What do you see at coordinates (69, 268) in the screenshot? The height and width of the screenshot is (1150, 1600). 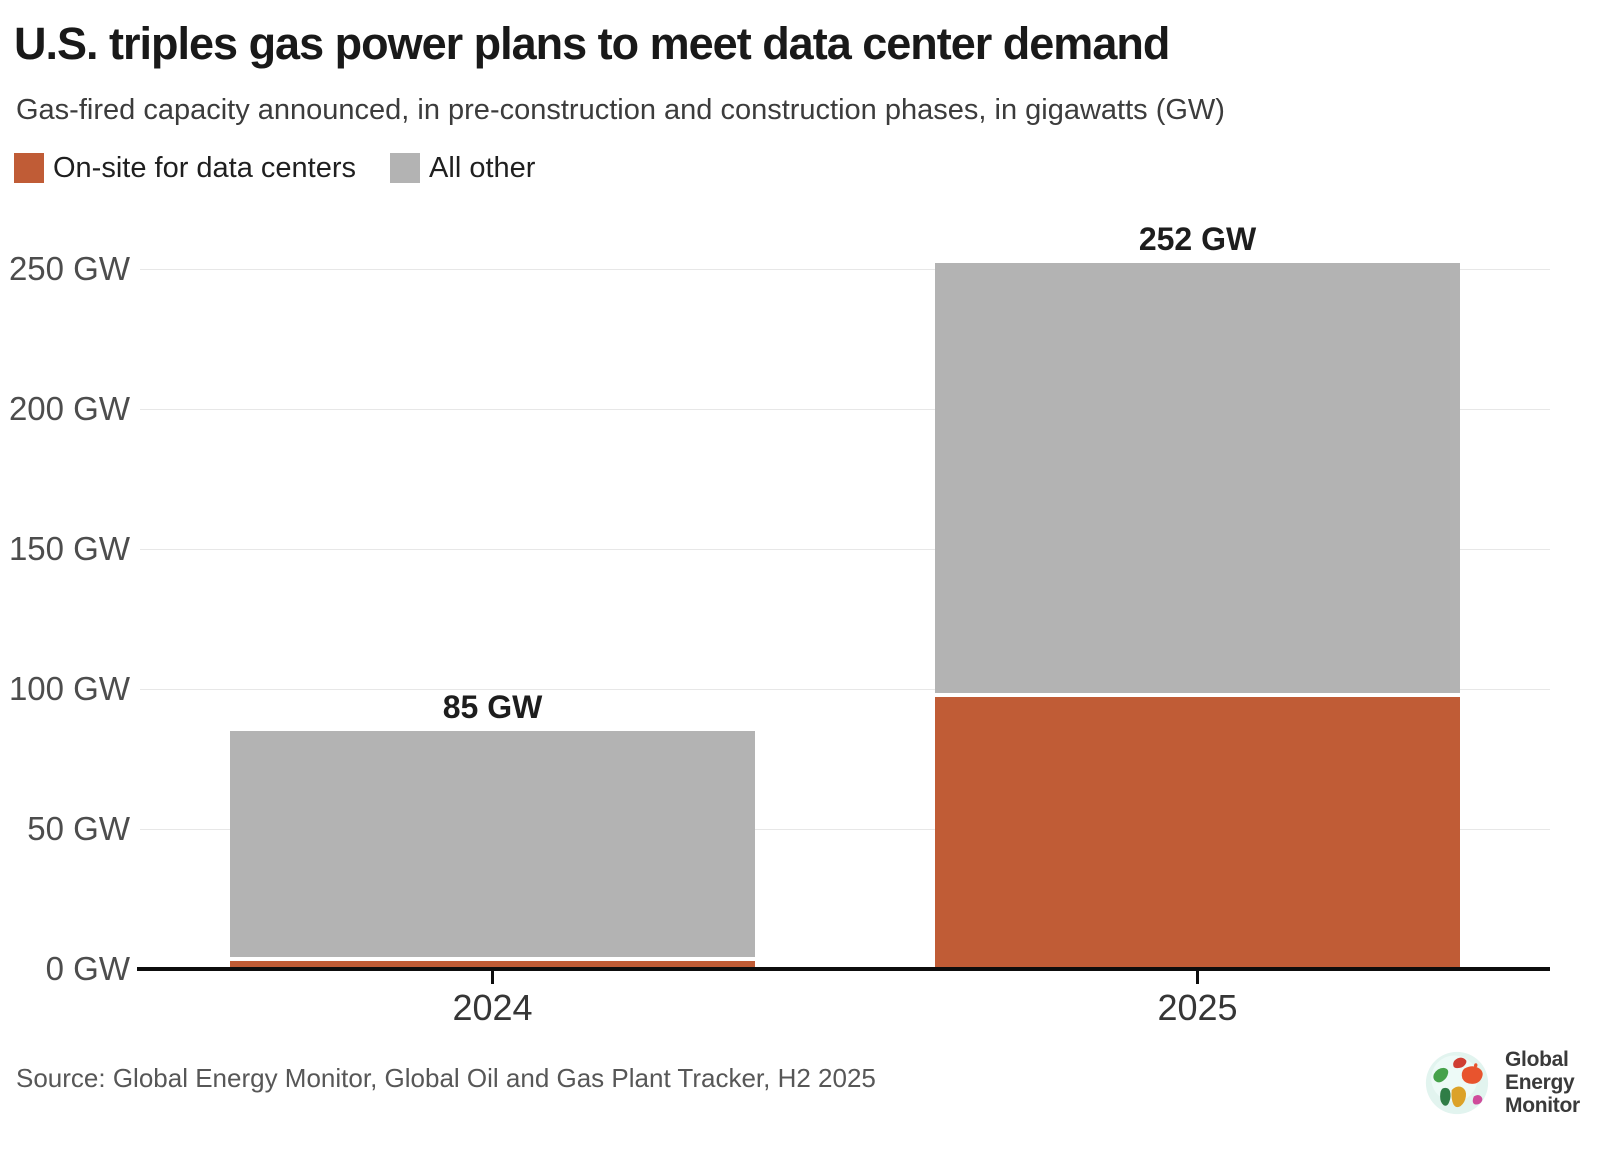 I see `y-axis-tick-label: 250 GW` at bounding box center [69, 268].